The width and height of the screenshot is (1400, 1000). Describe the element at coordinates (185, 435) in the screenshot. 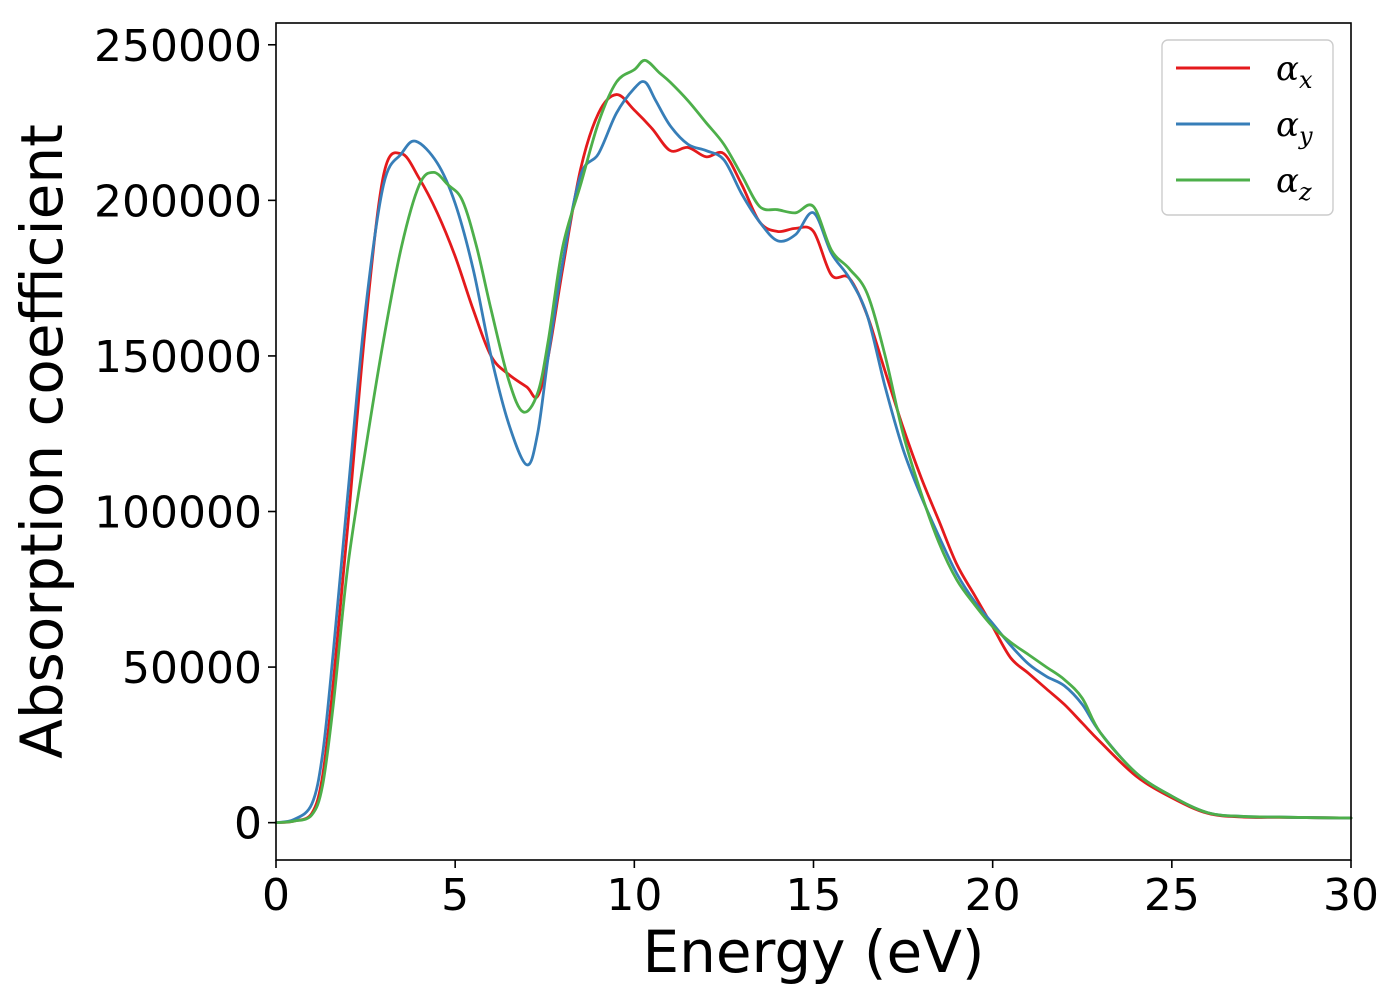

I see `y-axis-ticks: 0 50000 100000 150000 200000 250000` at that location.